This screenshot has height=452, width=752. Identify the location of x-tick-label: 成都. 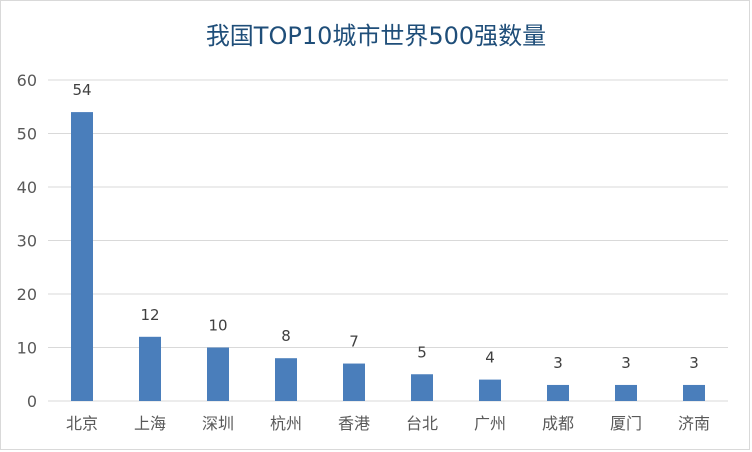
(558, 423).